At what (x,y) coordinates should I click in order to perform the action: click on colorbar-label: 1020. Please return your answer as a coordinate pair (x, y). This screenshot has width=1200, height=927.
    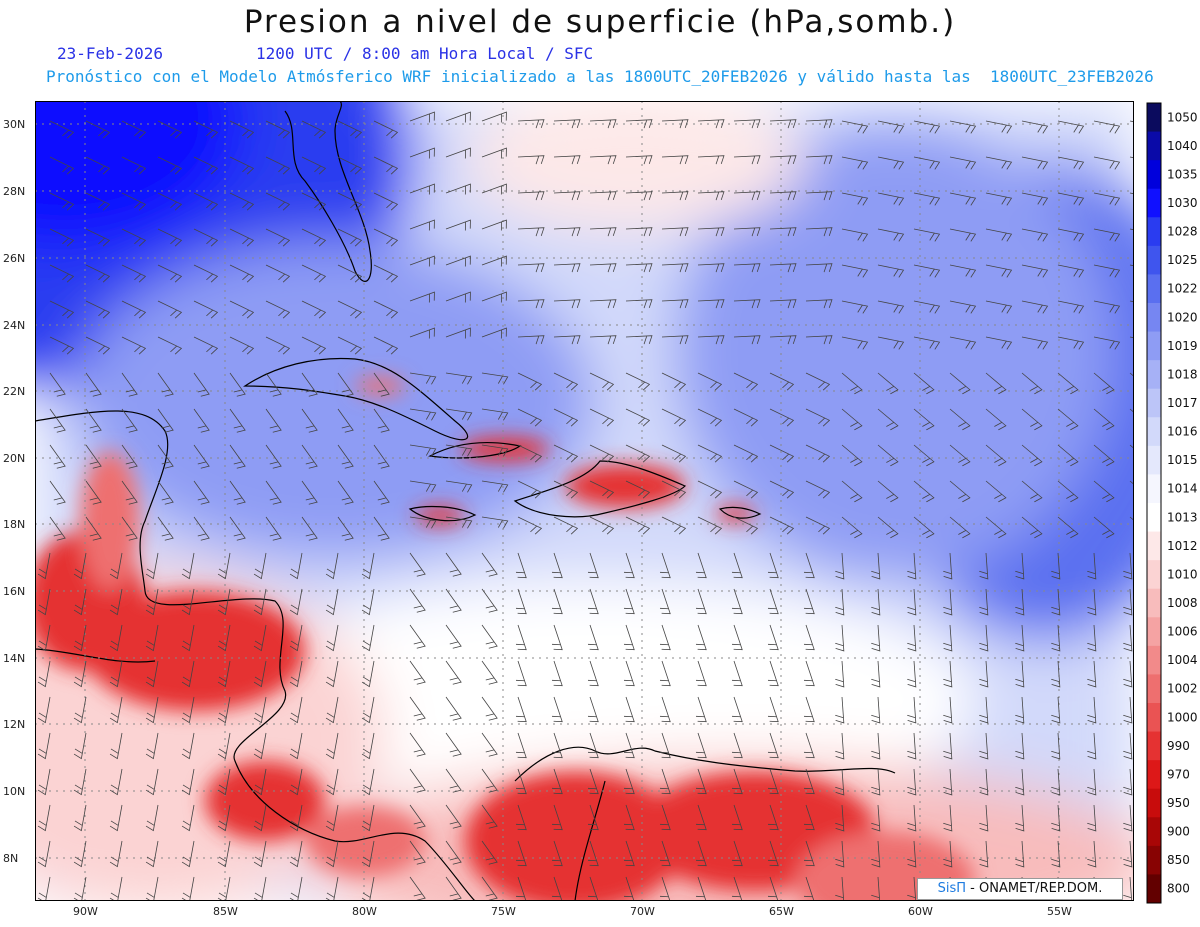
    Looking at the image, I should click on (1182, 317).